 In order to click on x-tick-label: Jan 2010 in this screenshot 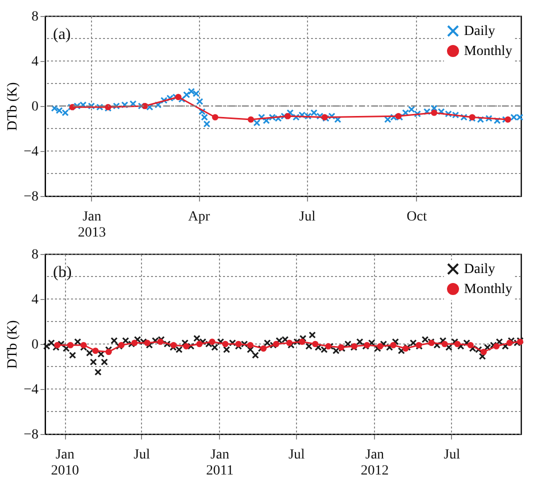, I will do `click(65, 463)`.